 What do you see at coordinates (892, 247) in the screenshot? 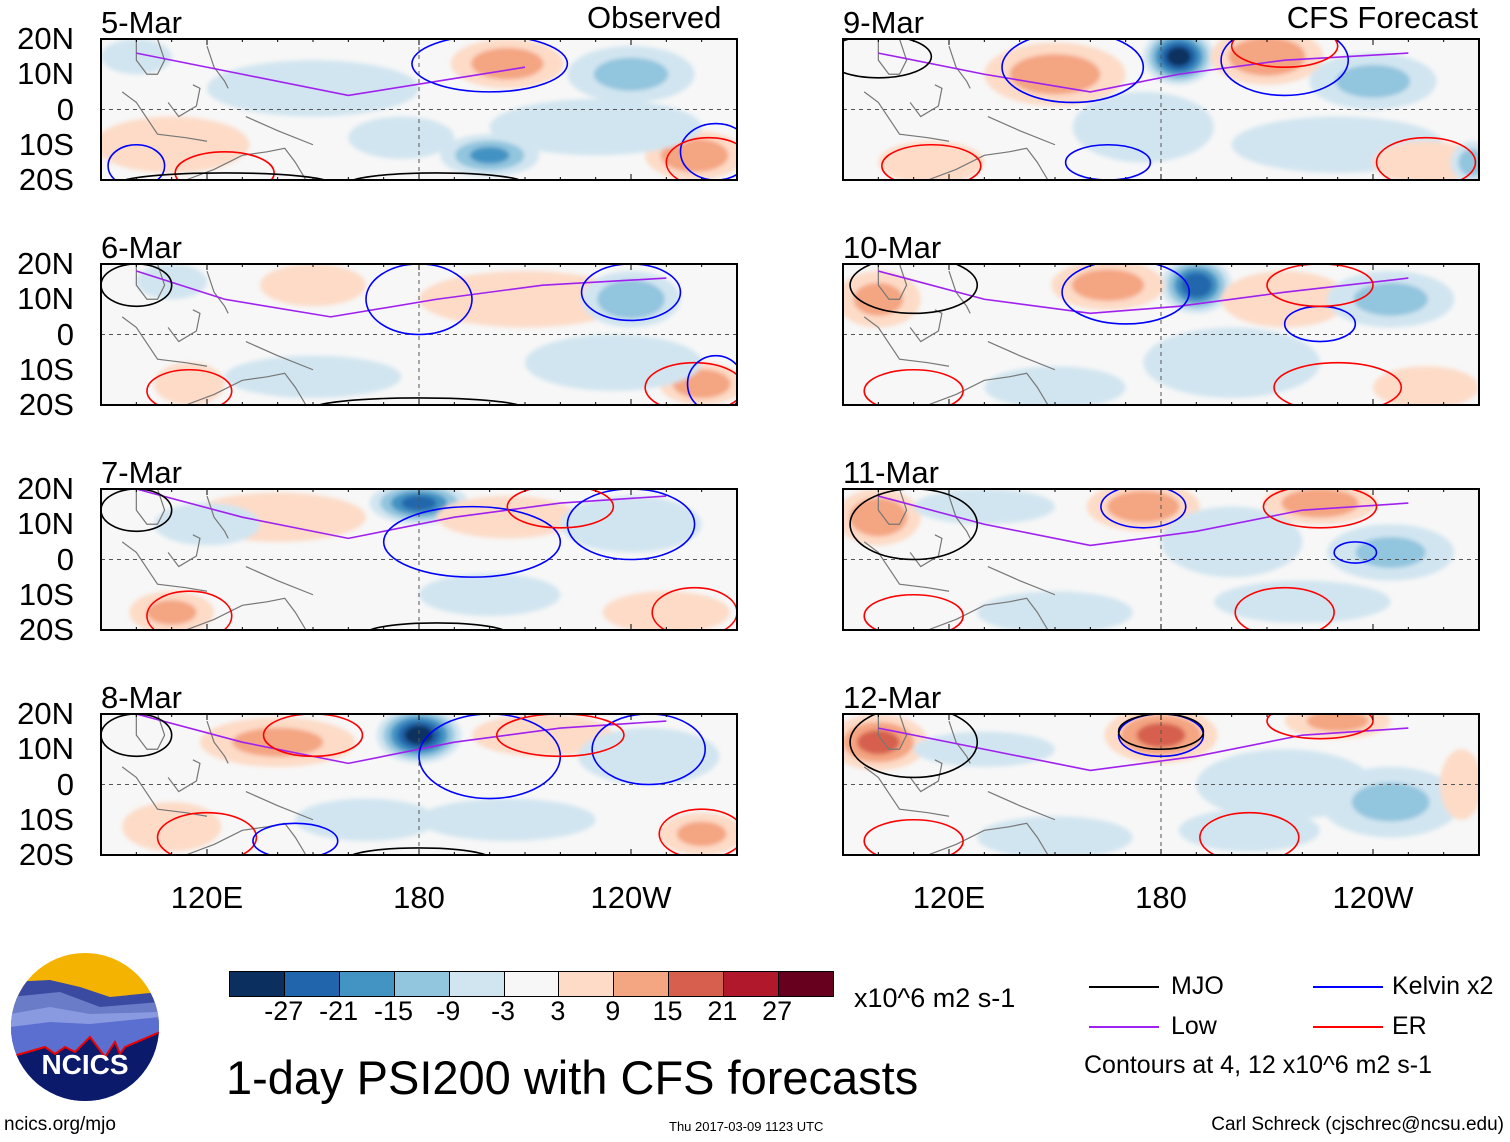
I see `panel-date: 10-Mar` at bounding box center [892, 247].